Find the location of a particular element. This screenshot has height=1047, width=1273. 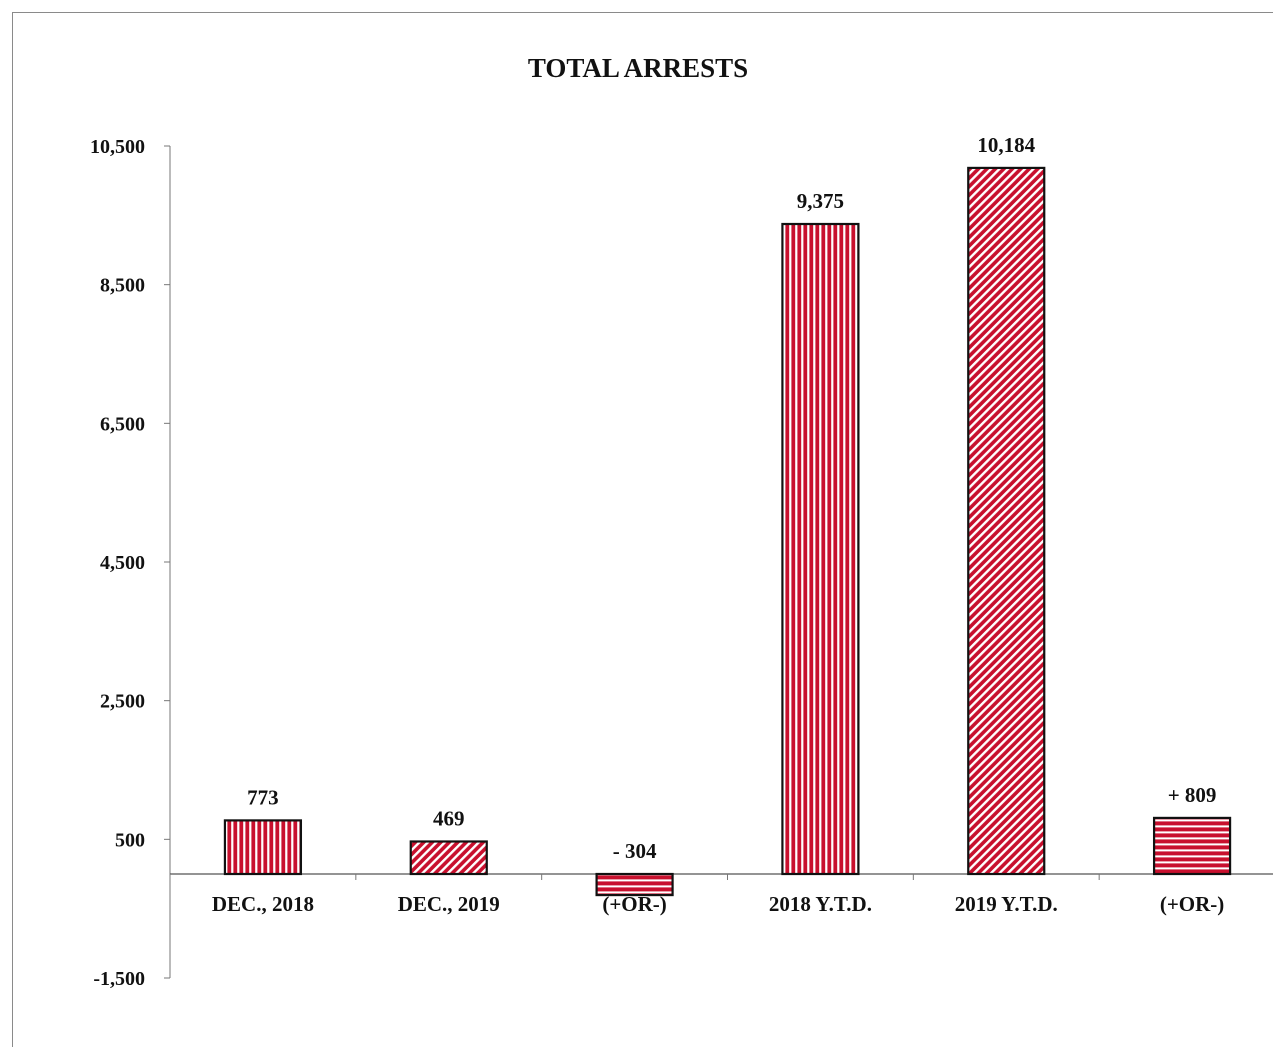

data-label-3: - 304 is located at coordinates (635, 851).